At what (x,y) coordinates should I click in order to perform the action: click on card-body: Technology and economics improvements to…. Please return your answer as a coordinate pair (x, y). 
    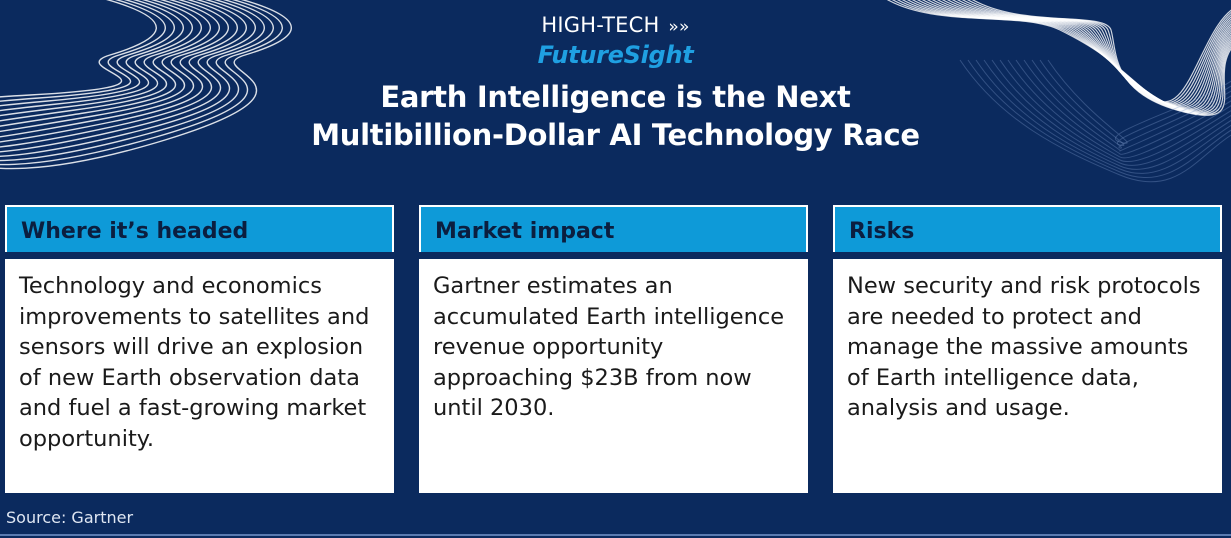
    Looking at the image, I should click on (199, 376).